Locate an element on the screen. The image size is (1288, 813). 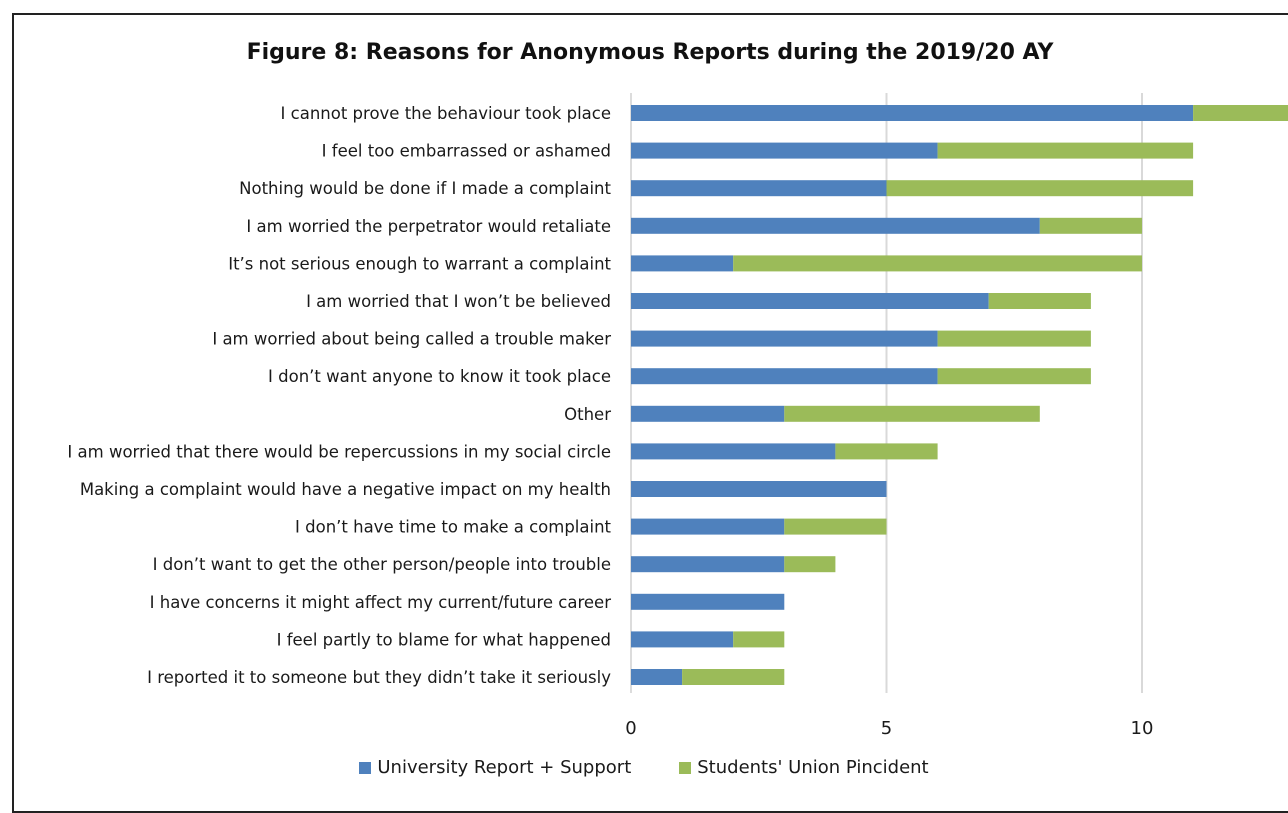
category-label-15: I feel partly to blame for what happened is located at coordinates (444, 639).